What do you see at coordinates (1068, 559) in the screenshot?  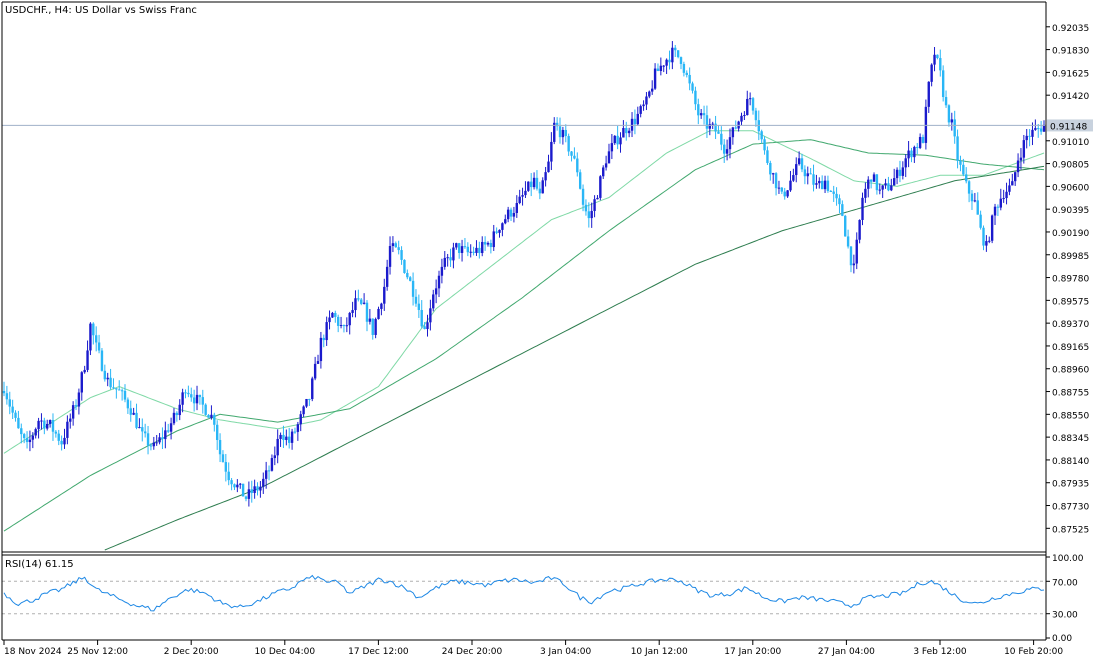 I see `rsi-y-tick-label: 100.00` at bounding box center [1068, 559].